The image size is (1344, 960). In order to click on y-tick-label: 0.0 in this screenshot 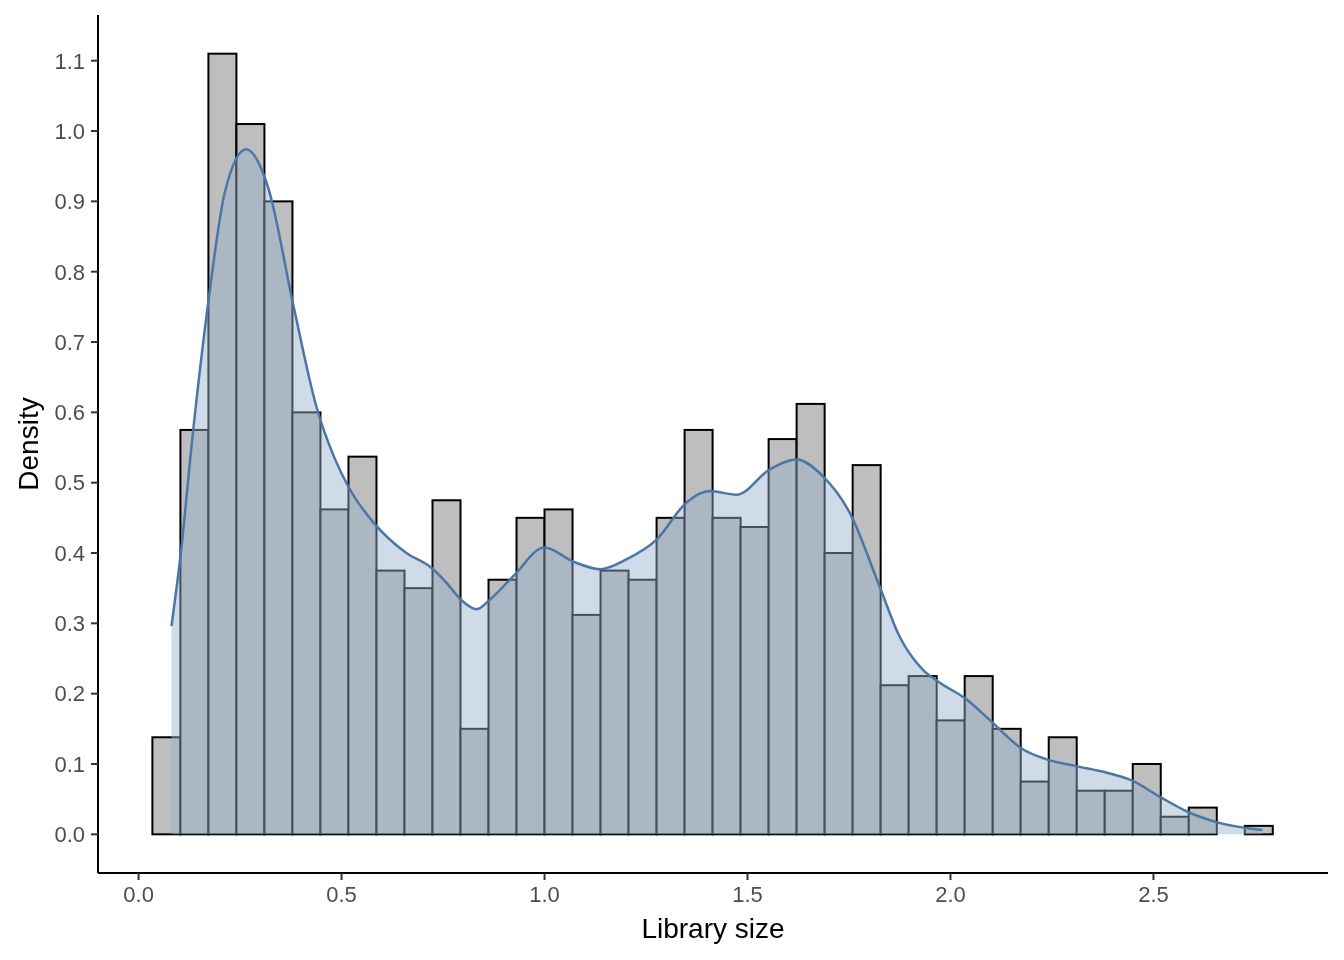, I will do `click(69, 835)`.